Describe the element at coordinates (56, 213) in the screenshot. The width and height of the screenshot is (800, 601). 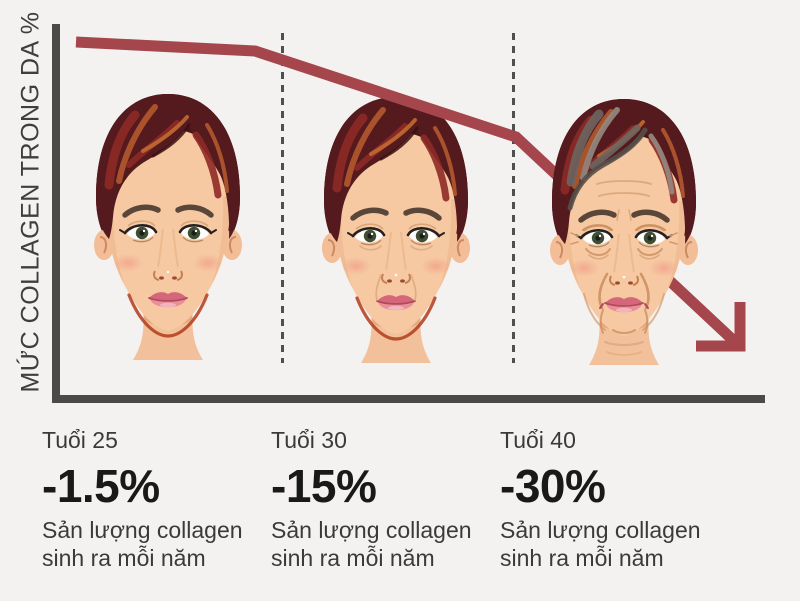
I see `y-axis-line` at that location.